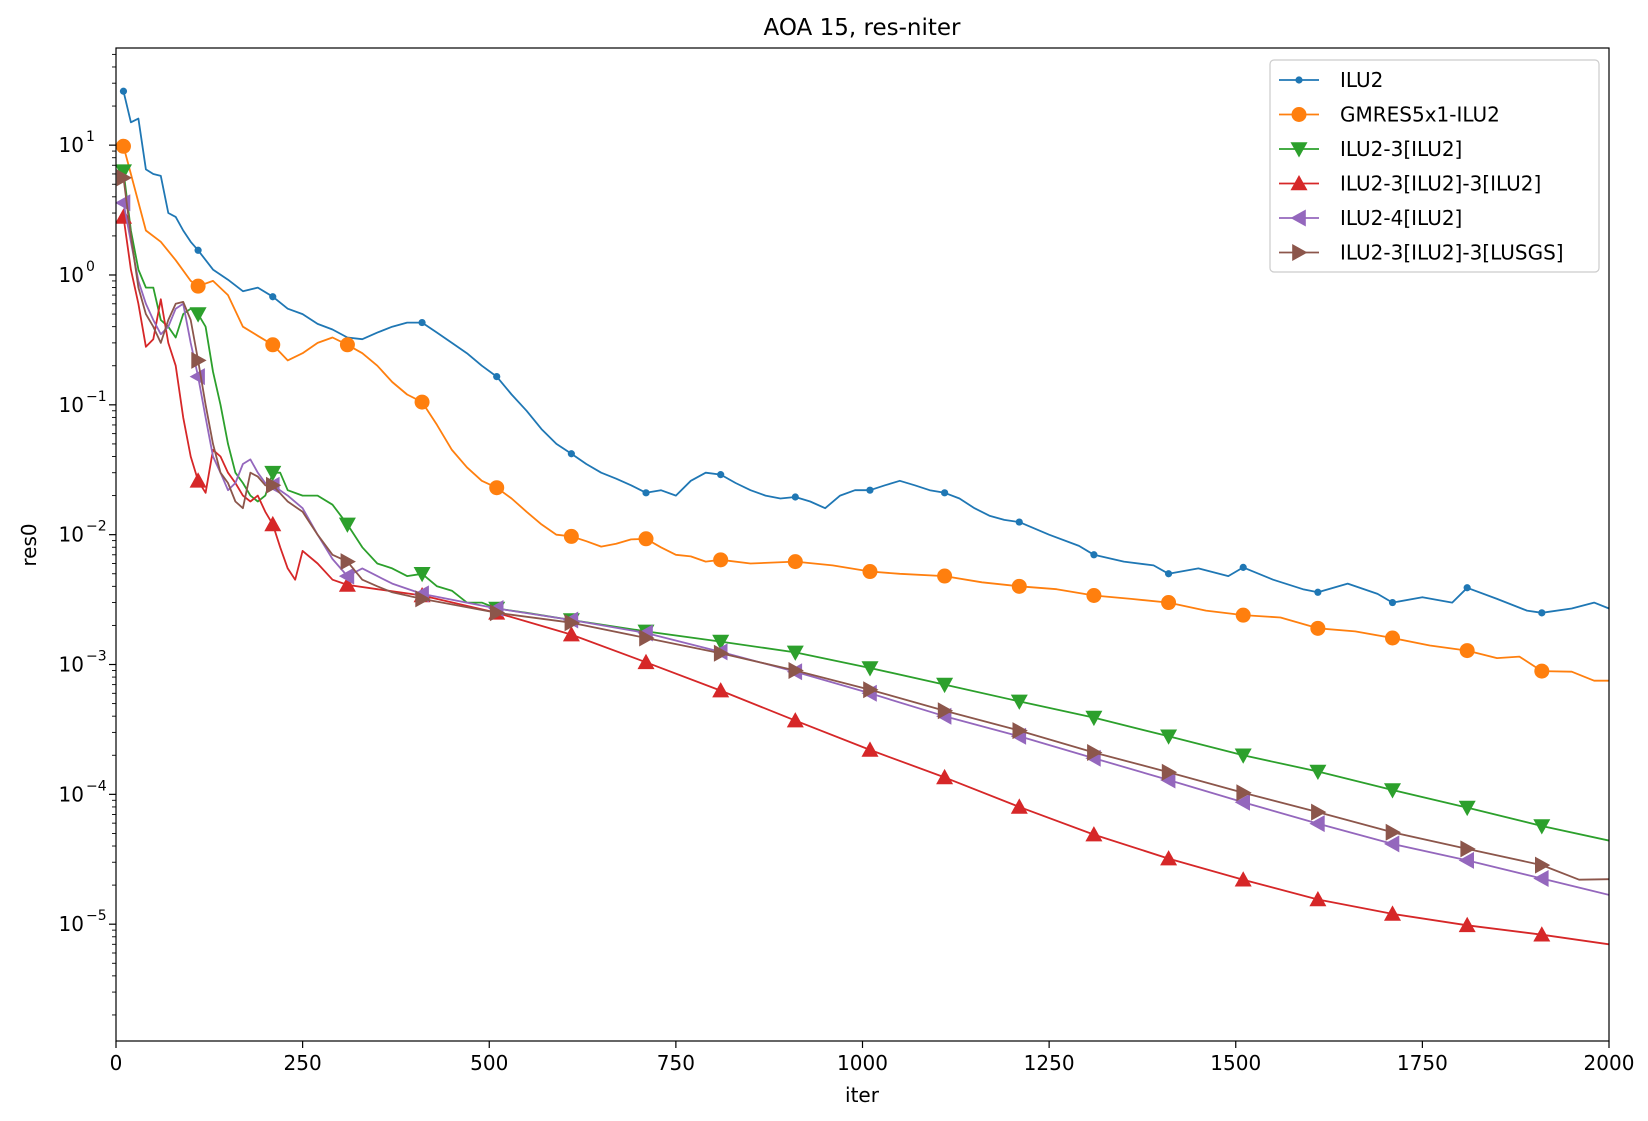 The width and height of the screenshot is (1648, 1121). What do you see at coordinates (489, 1063) in the screenshot?
I see `x-tick-label: 500` at bounding box center [489, 1063].